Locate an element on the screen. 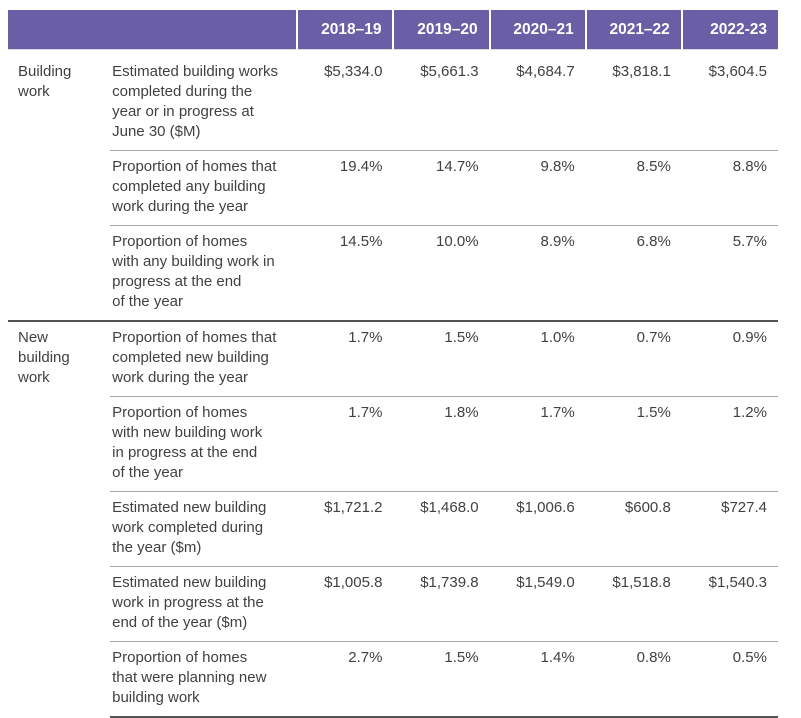 This screenshot has width=801, height=718. value-cell: 10.0% is located at coordinates (441, 273).